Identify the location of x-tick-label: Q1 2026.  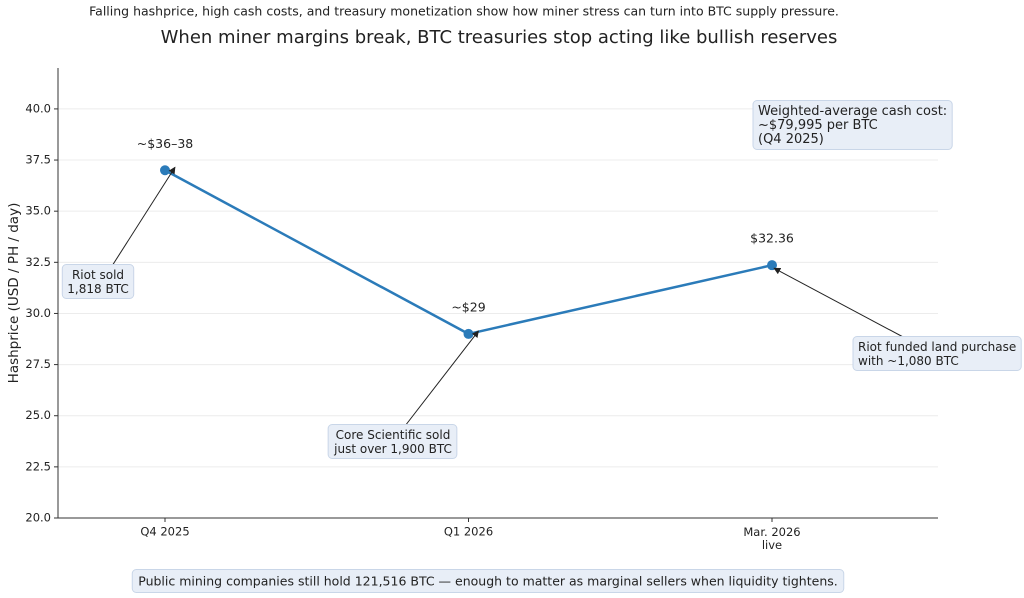
(468, 532).